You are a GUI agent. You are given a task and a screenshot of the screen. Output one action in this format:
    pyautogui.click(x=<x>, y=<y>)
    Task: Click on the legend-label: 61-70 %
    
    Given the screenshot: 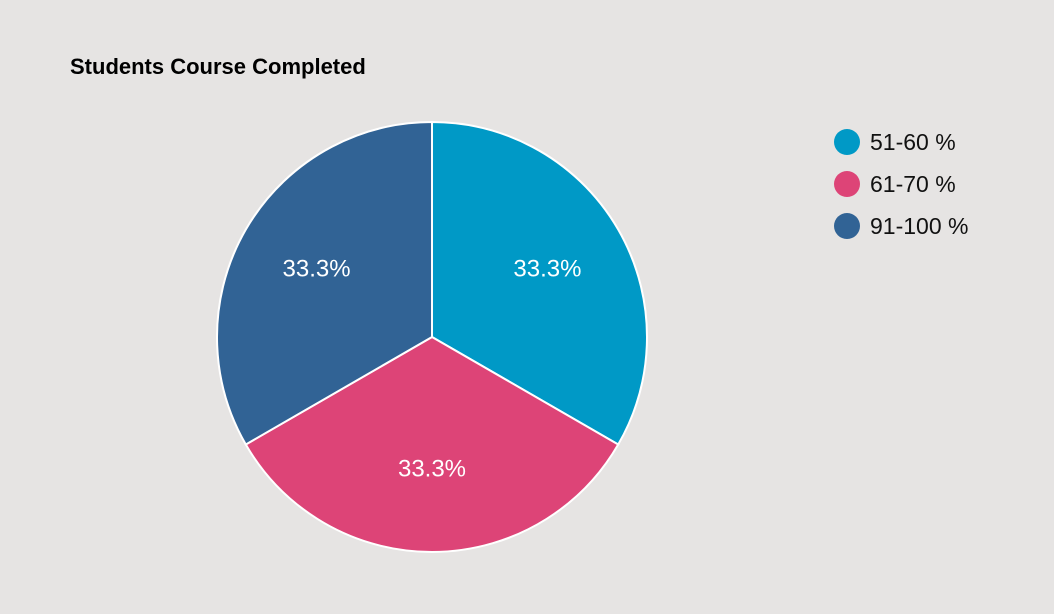 What is the action you would take?
    pyautogui.click(x=913, y=184)
    